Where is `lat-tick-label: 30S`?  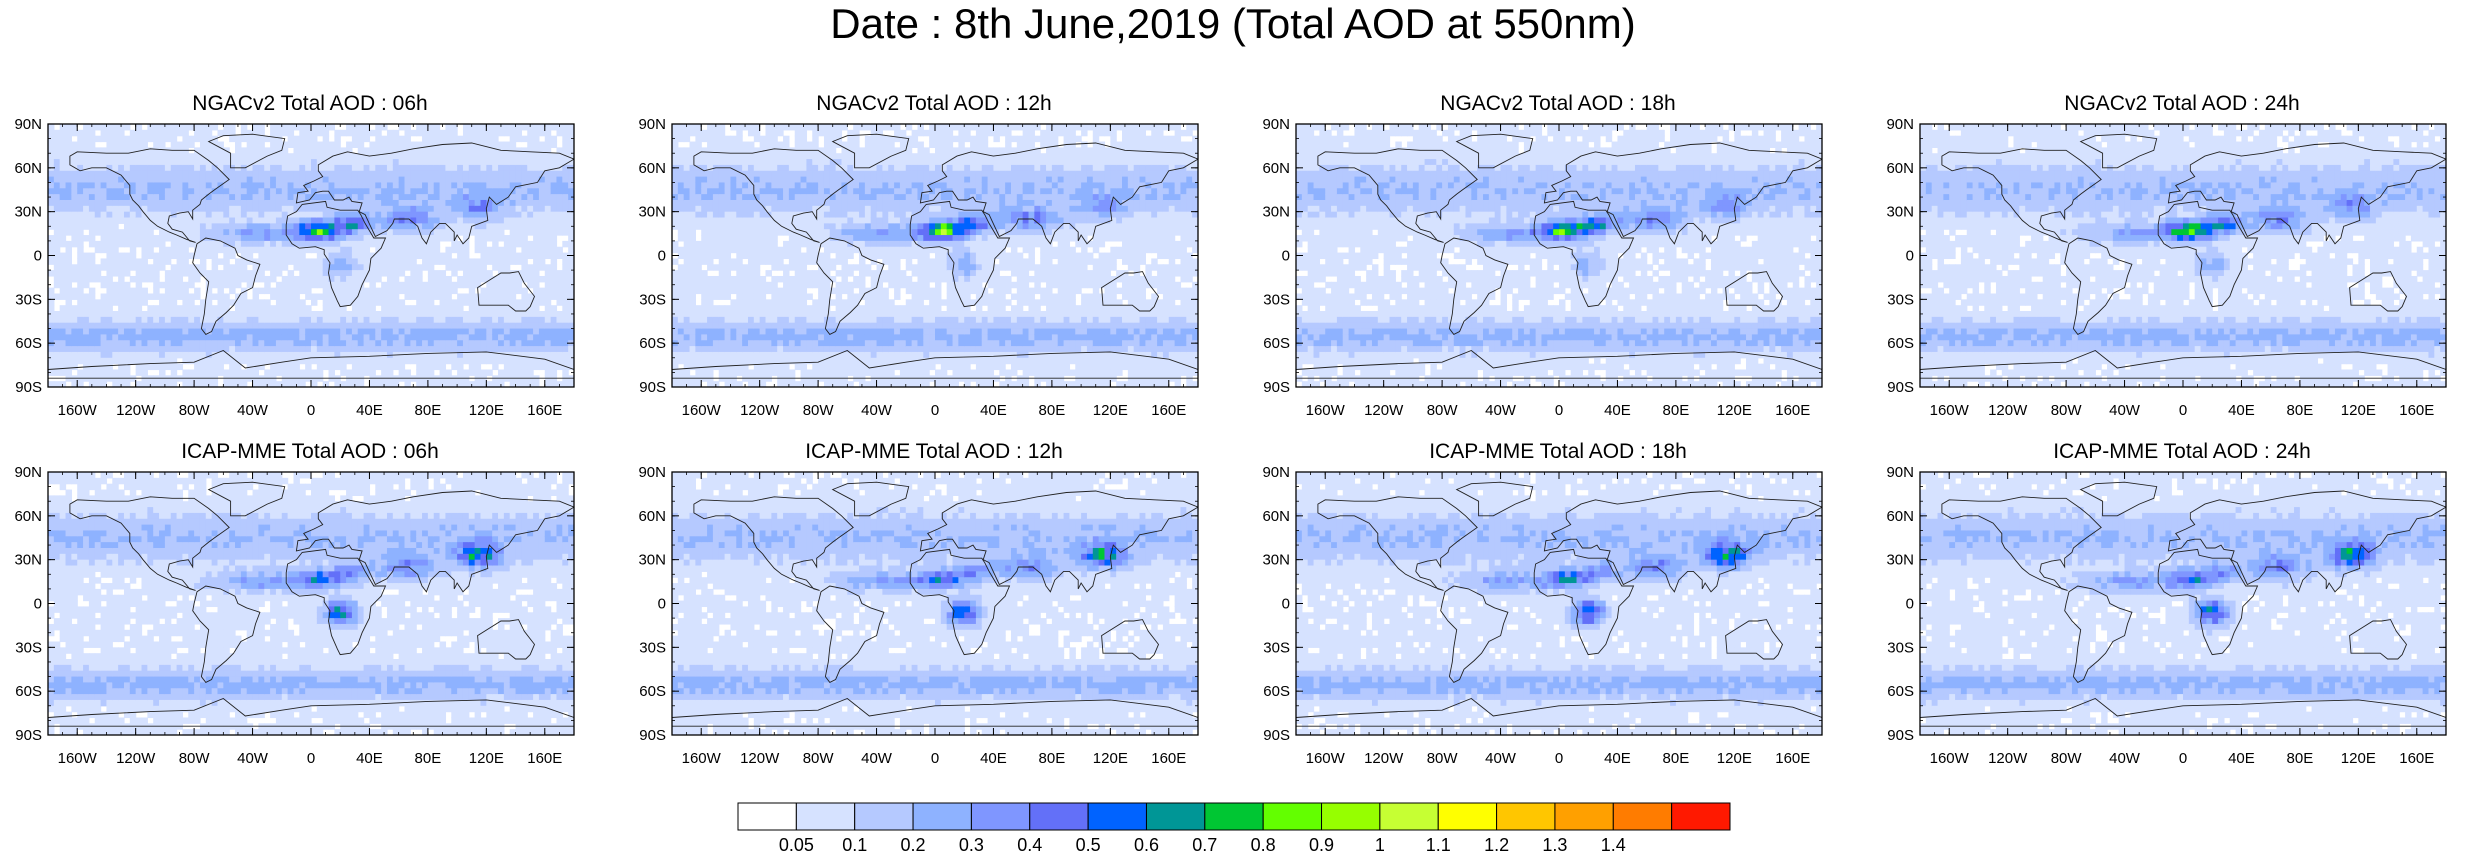
lat-tick-label: 30S is located at coordinates (652, 299).